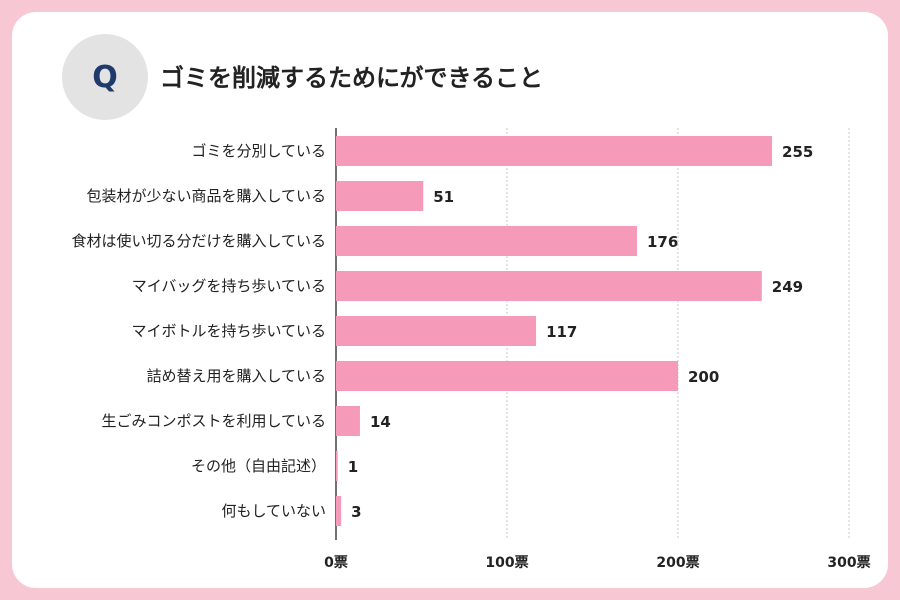 Image resolution: width=900 pixels, height=600 pixels. Describe the element at coordinates (506, 563) in the screenshot. I see `x-tick-label: 100票` at that location.